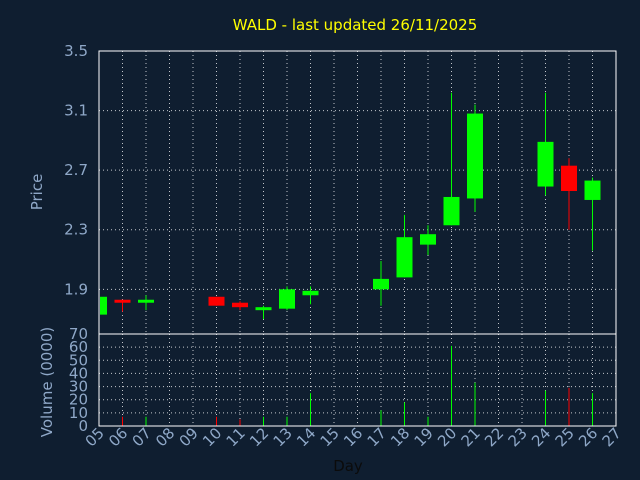 This screenshot has width=640, height=480. Describe the element at coordinates (78, 387) in the screenshot. I see `volume-tick-label: 30` at that location.